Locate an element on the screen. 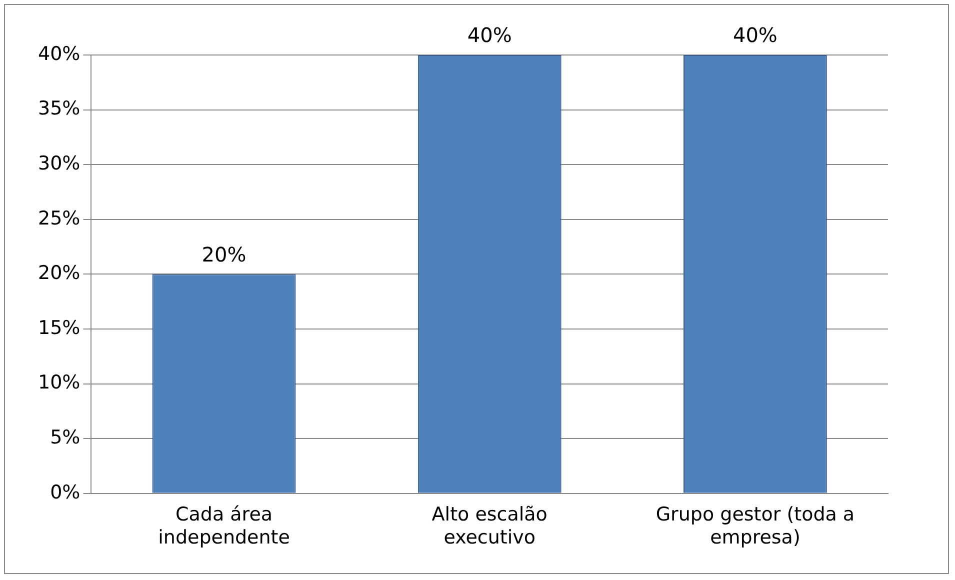 Image resolution: width=955 pixels, height=580 pixels. y-tick-label: 25% is located at coordinates (59, 218).